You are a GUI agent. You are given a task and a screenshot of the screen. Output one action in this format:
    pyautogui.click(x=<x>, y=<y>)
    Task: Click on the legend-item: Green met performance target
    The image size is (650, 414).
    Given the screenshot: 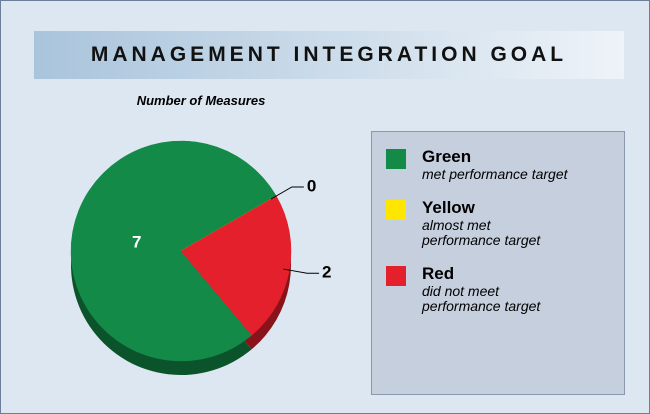 What is the action you would take?
    pyautogui.click(x=500, y=164)
    